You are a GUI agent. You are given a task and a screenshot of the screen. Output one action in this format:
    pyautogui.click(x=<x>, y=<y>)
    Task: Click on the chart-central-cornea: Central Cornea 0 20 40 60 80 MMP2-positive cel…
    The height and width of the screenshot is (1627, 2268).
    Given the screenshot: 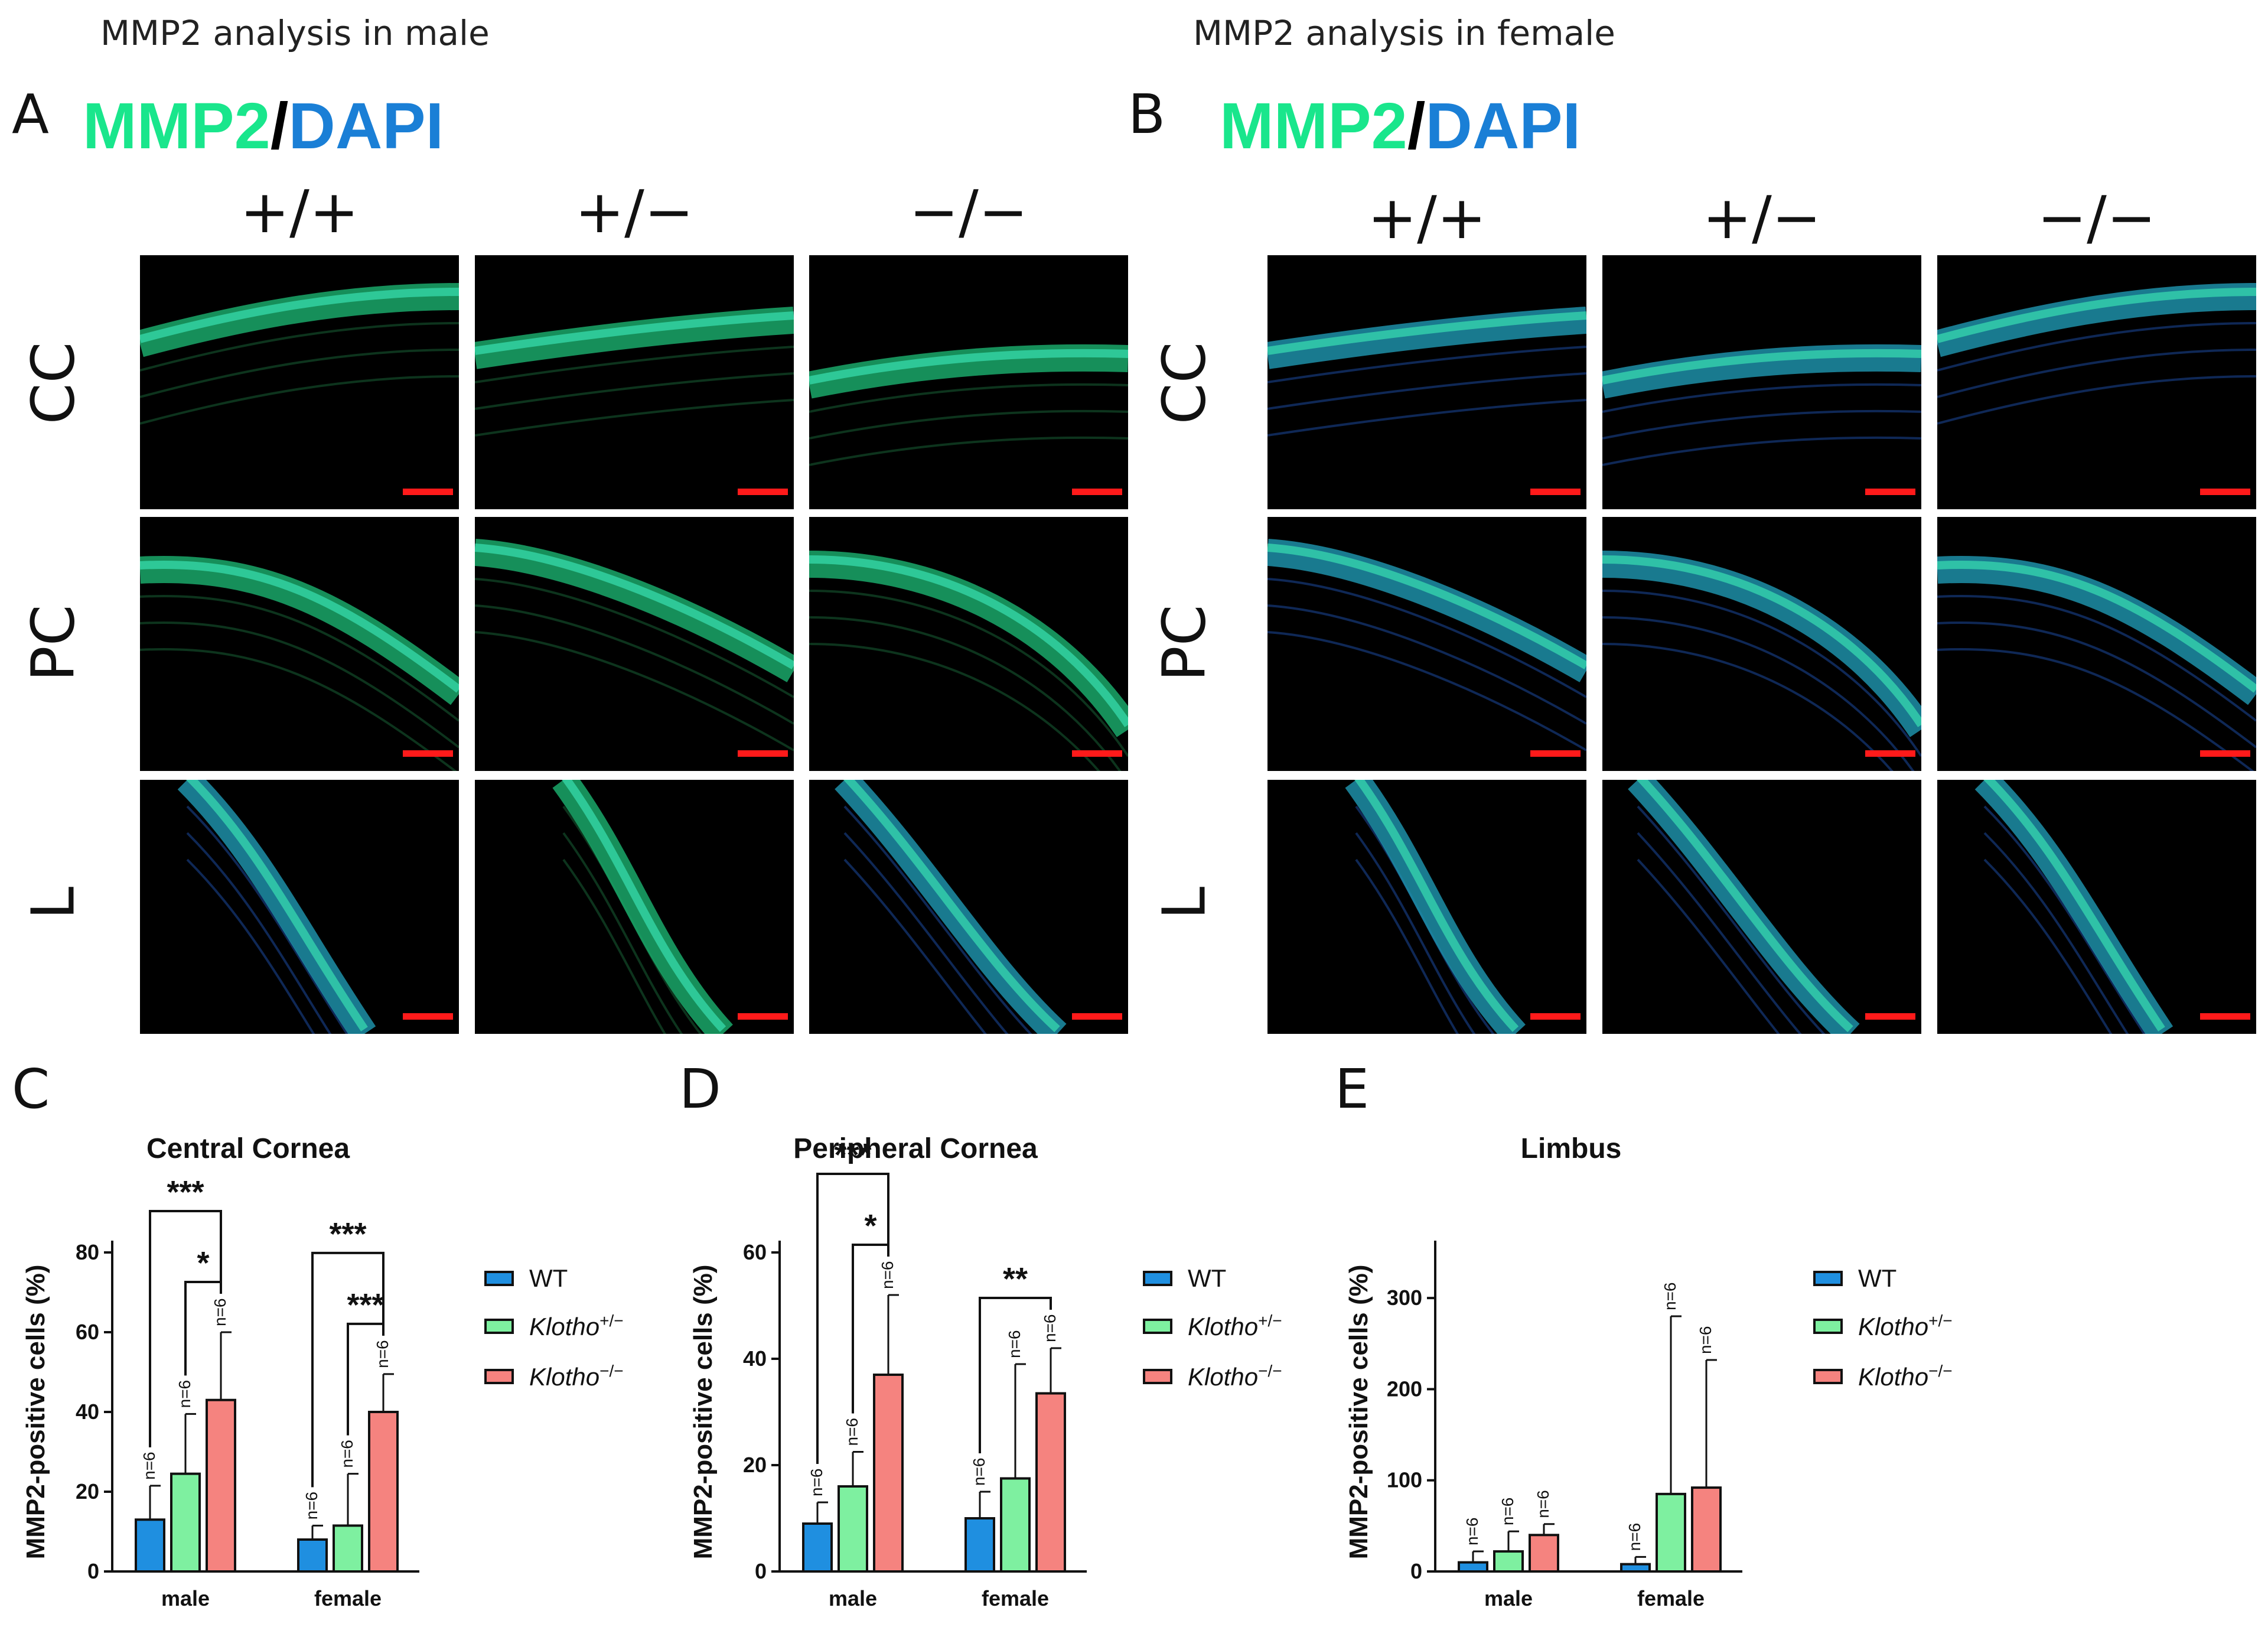 What is the action you would take?
    pyautogui.click(x=248, y=1354)
    